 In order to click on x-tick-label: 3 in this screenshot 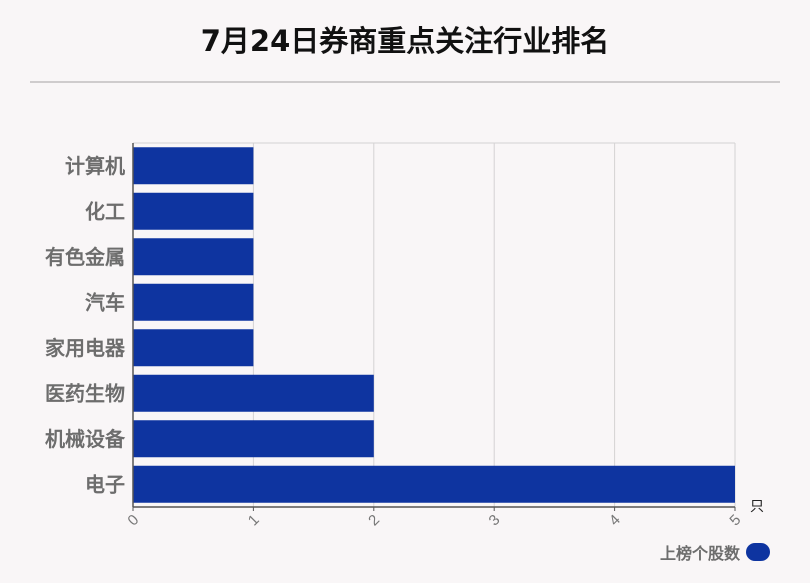, I will do `click(495, 520)`.